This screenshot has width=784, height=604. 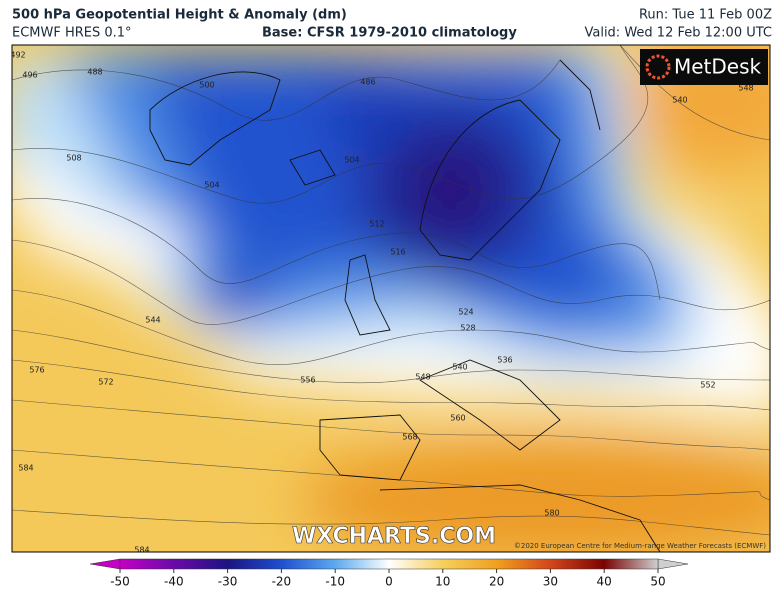 I want to click on valid-time: Valid: Wed 12 Feb 12:00 UTC, so click(x=678, y=33).